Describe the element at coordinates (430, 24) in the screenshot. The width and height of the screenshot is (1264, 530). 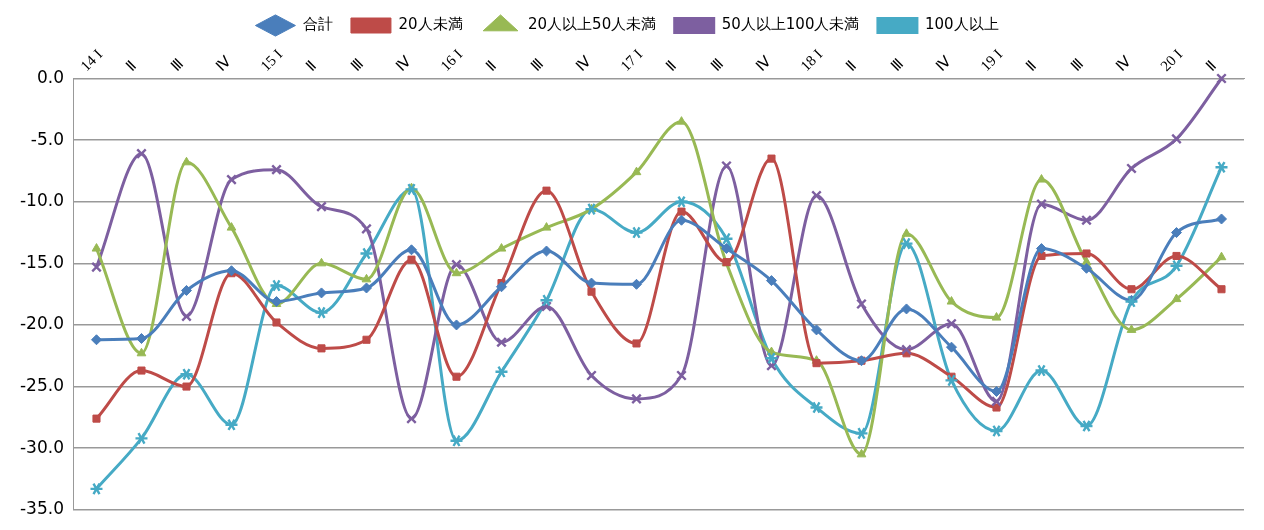
I see `legend-label: 20人未満` at that location.